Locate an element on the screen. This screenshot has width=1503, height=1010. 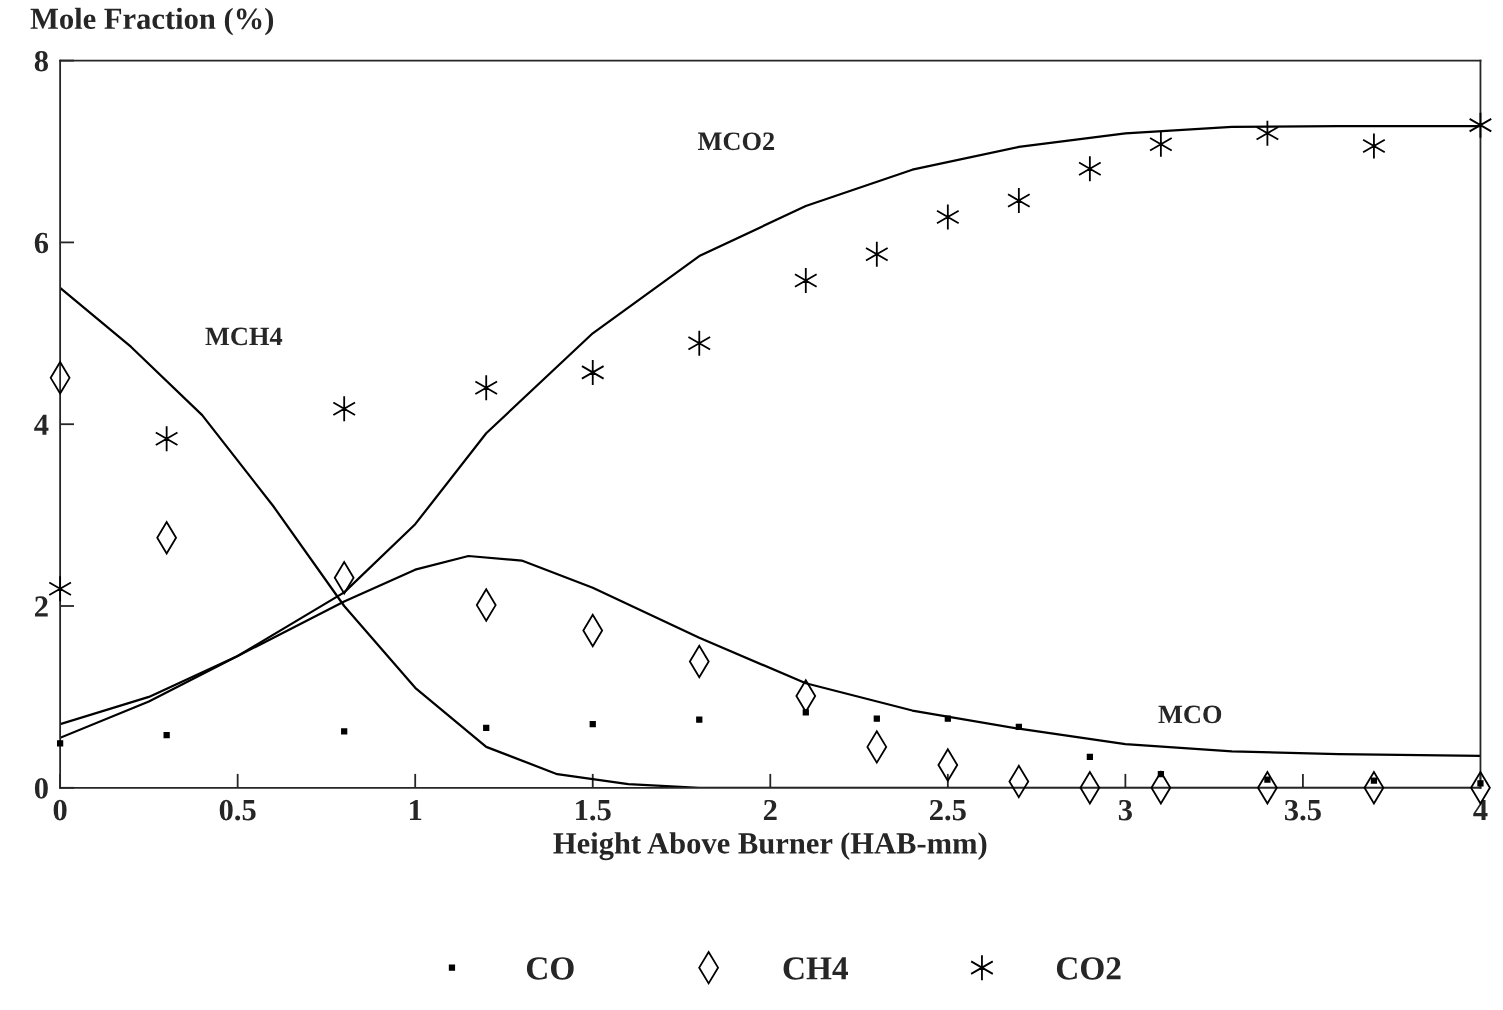
legend-label: CO2 is located at coordinates (1088, 968).